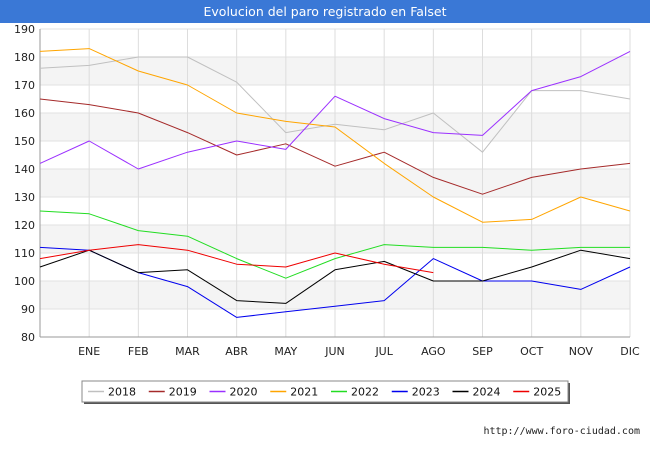 The image size is (650, 450). Describe the element at coordinates (630, 351) in the screenshot. I see `x-tick-label: DIC` at that location.